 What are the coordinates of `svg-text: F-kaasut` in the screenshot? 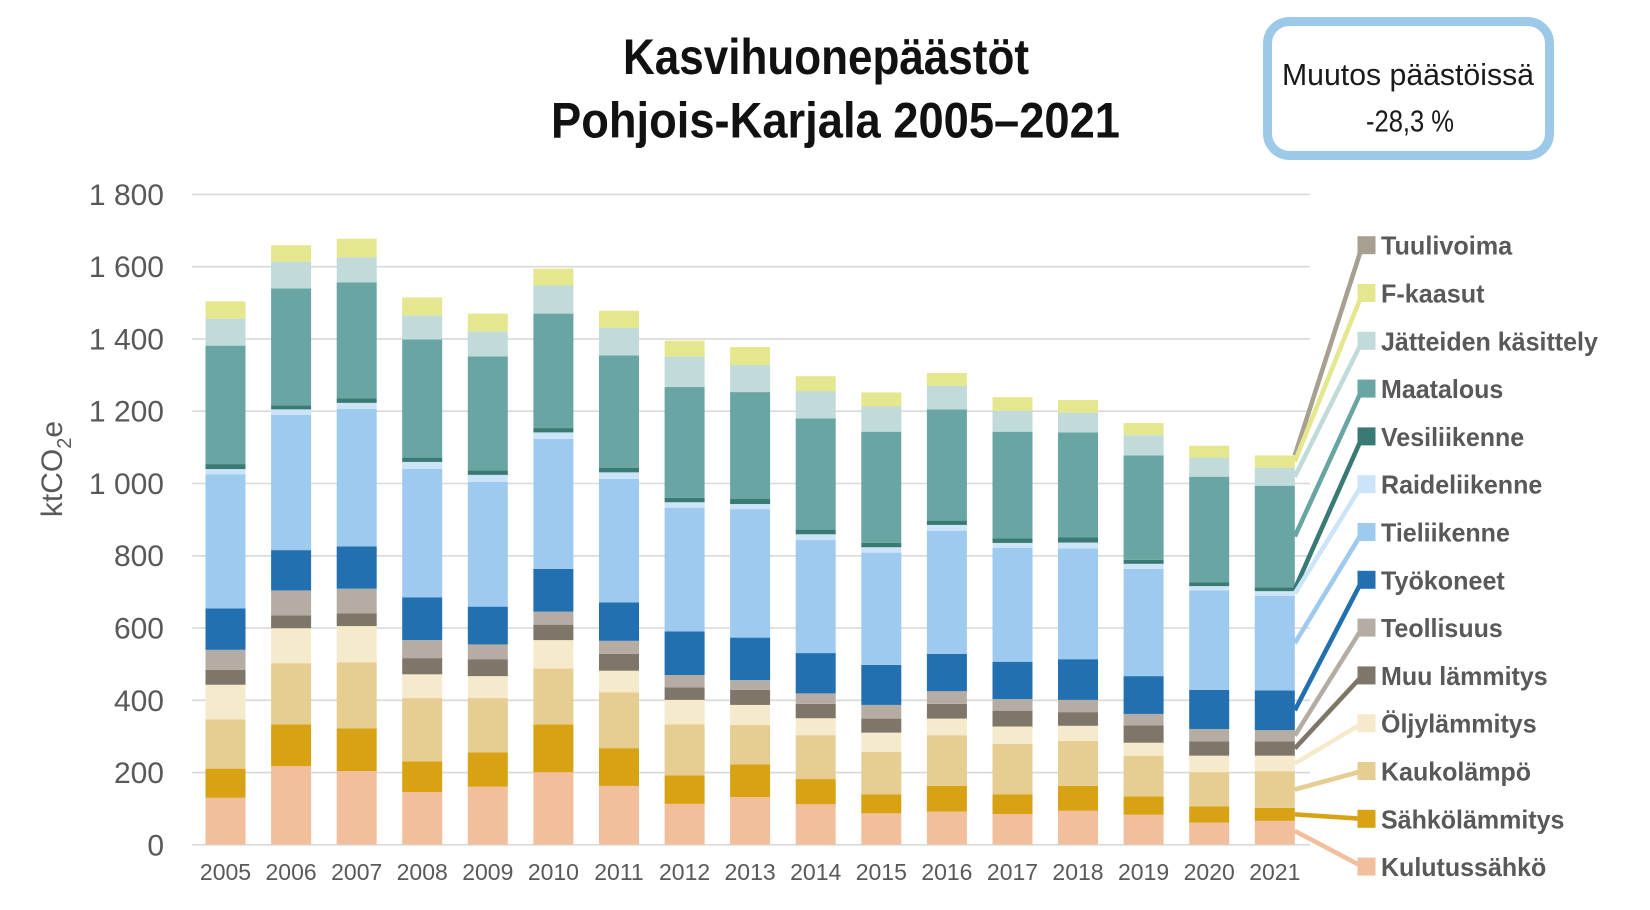 It's located at (1433, 294).